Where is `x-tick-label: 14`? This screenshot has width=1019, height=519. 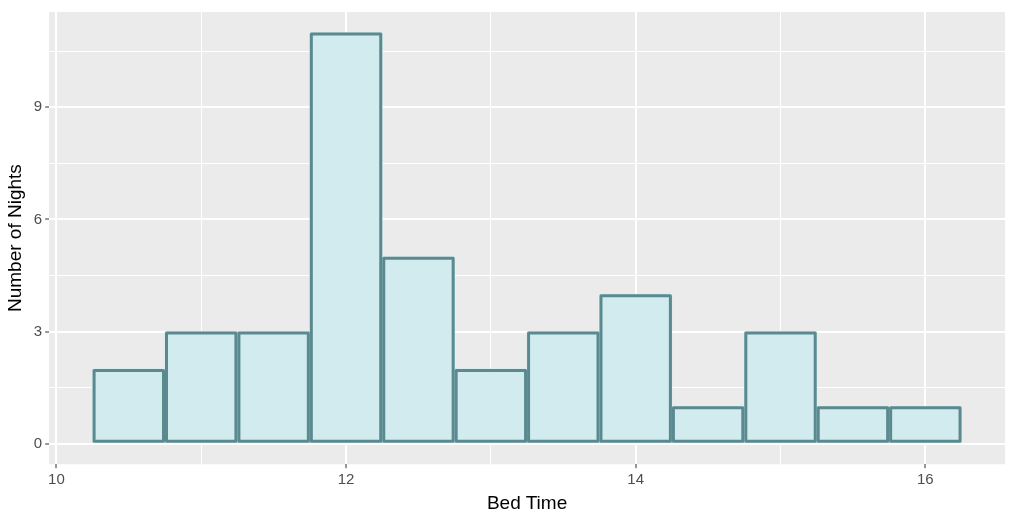 x-tick-label: 14 is located at coordinates (636, 479).